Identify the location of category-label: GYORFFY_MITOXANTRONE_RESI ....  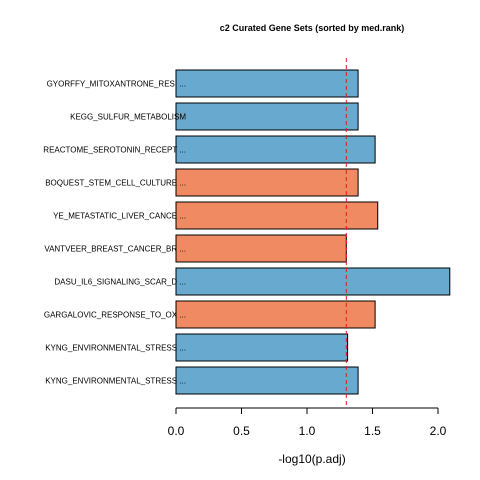
(116, 84).